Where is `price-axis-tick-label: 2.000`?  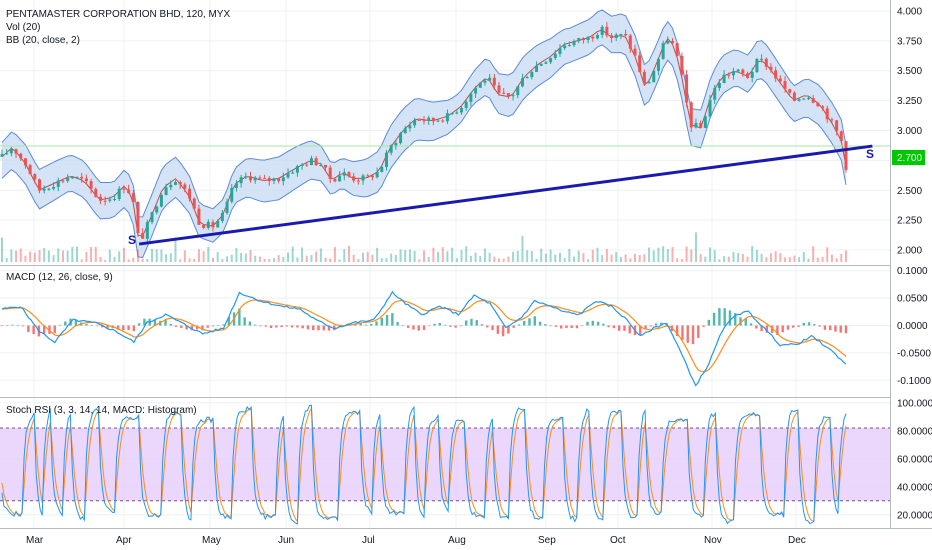 price-axis-tick-label: 2.000 is located at coordinates (909, 251).